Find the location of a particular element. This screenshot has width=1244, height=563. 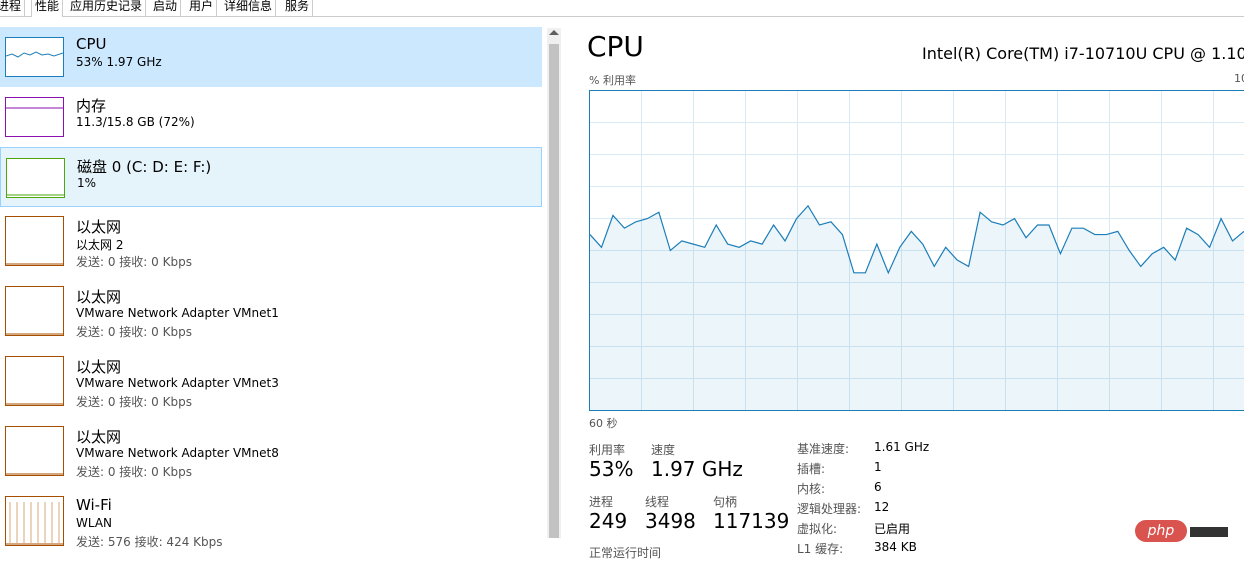

watermark-bar is located at coordinates (1209, 532).